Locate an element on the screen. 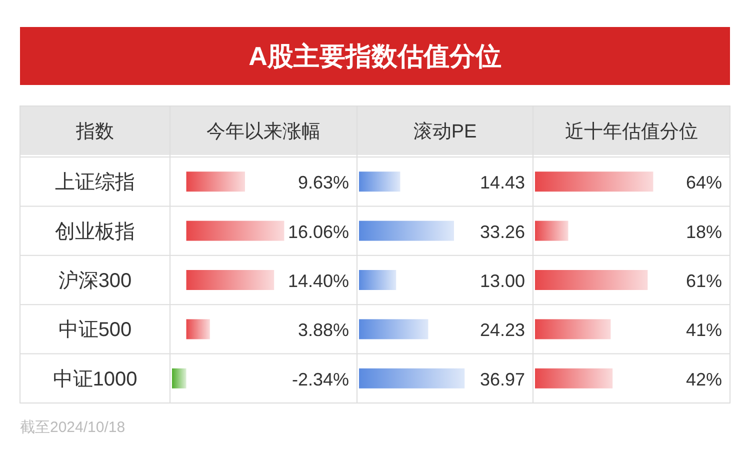 The image size is (750, 454). data-label: 36.97 is located at coordinates (502, 379).